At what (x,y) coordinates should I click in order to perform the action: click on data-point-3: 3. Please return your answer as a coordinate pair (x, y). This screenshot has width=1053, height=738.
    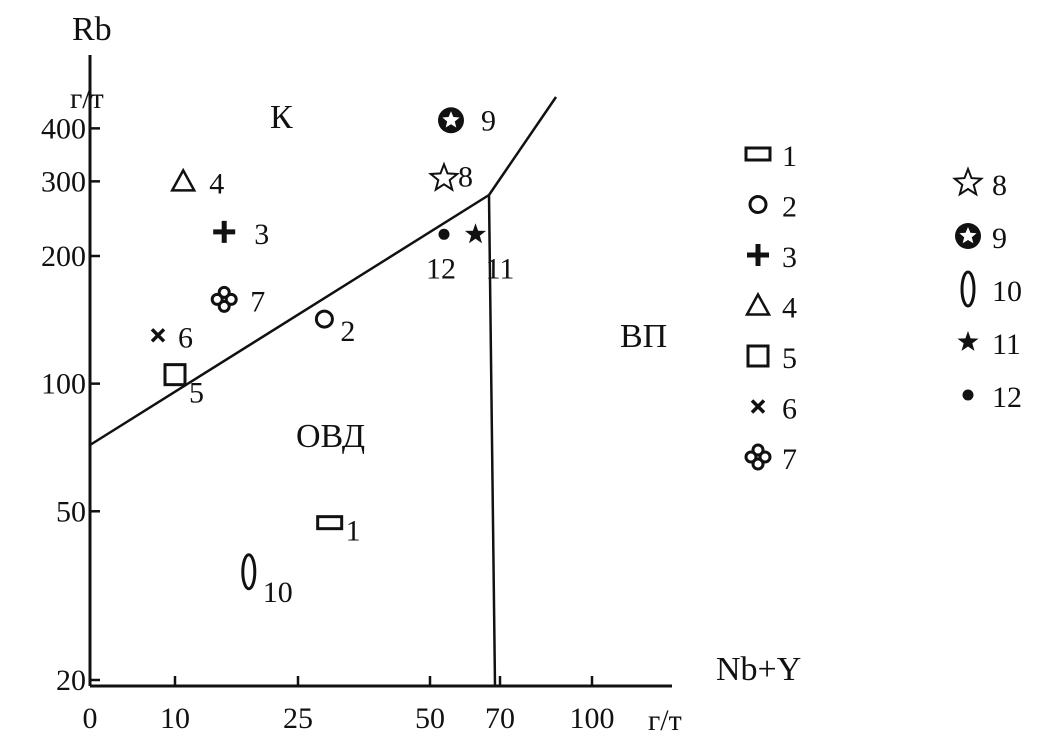
    Looking at the image, I should click on (241, 234).